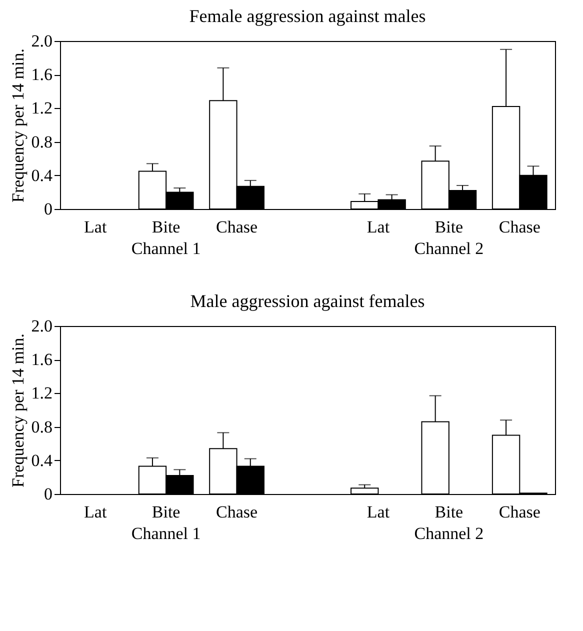 Image resolution: width=583 pixels, height=631 pixels. What do you see at coordinates (364, 491) in the screenshot?
I see `bar` at bounding box center [364, 491].